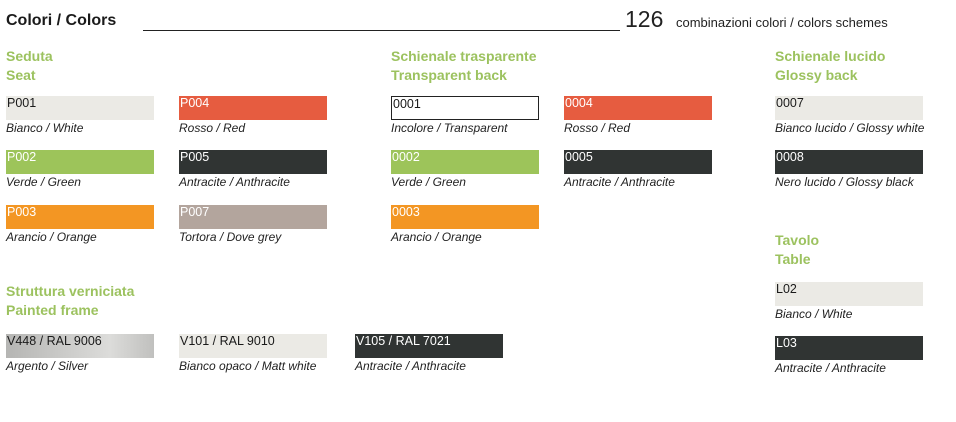 This screenshot has height=422, width=956. What do you see at coordinates (29, 66) in the screenshot?
I see `seat-heading: Seduta Seat` at bounding box center [29, 66].